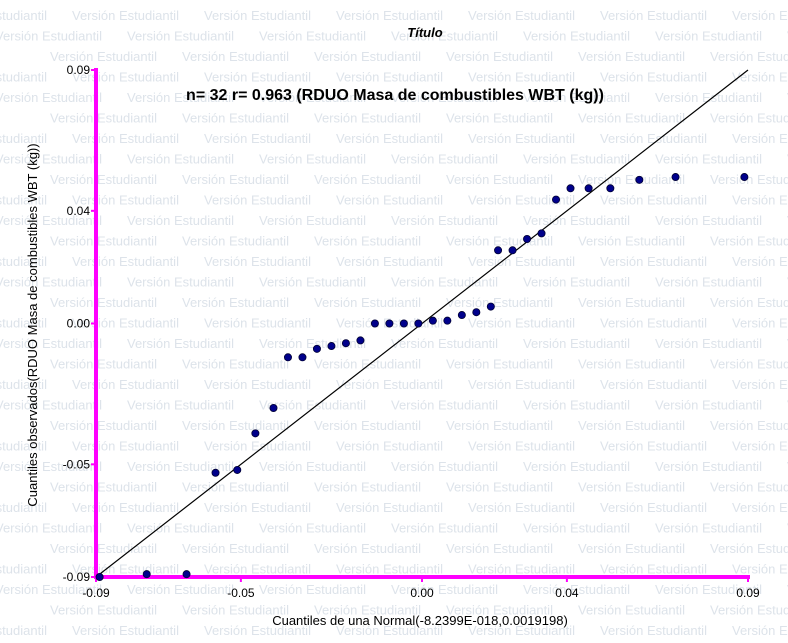 Image resolution: width=788 pixels, height=643 pixels. Describe the element at coordinates (79, 324) in the screenshot. I see `y-tick-label: 0.00` at that location.